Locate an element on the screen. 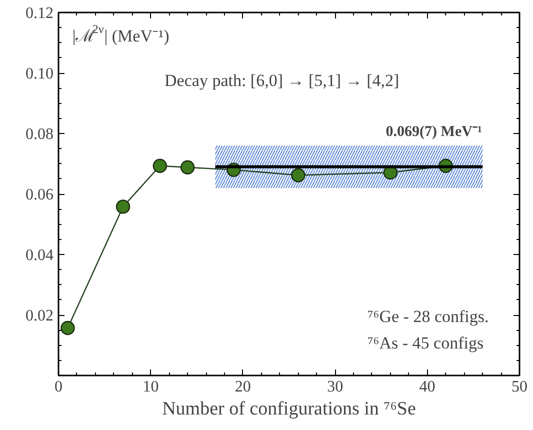 Image resolution: width=533 pixels, height=430 pixels. x-tick-label: 40 is located at coordinates (427, 387).